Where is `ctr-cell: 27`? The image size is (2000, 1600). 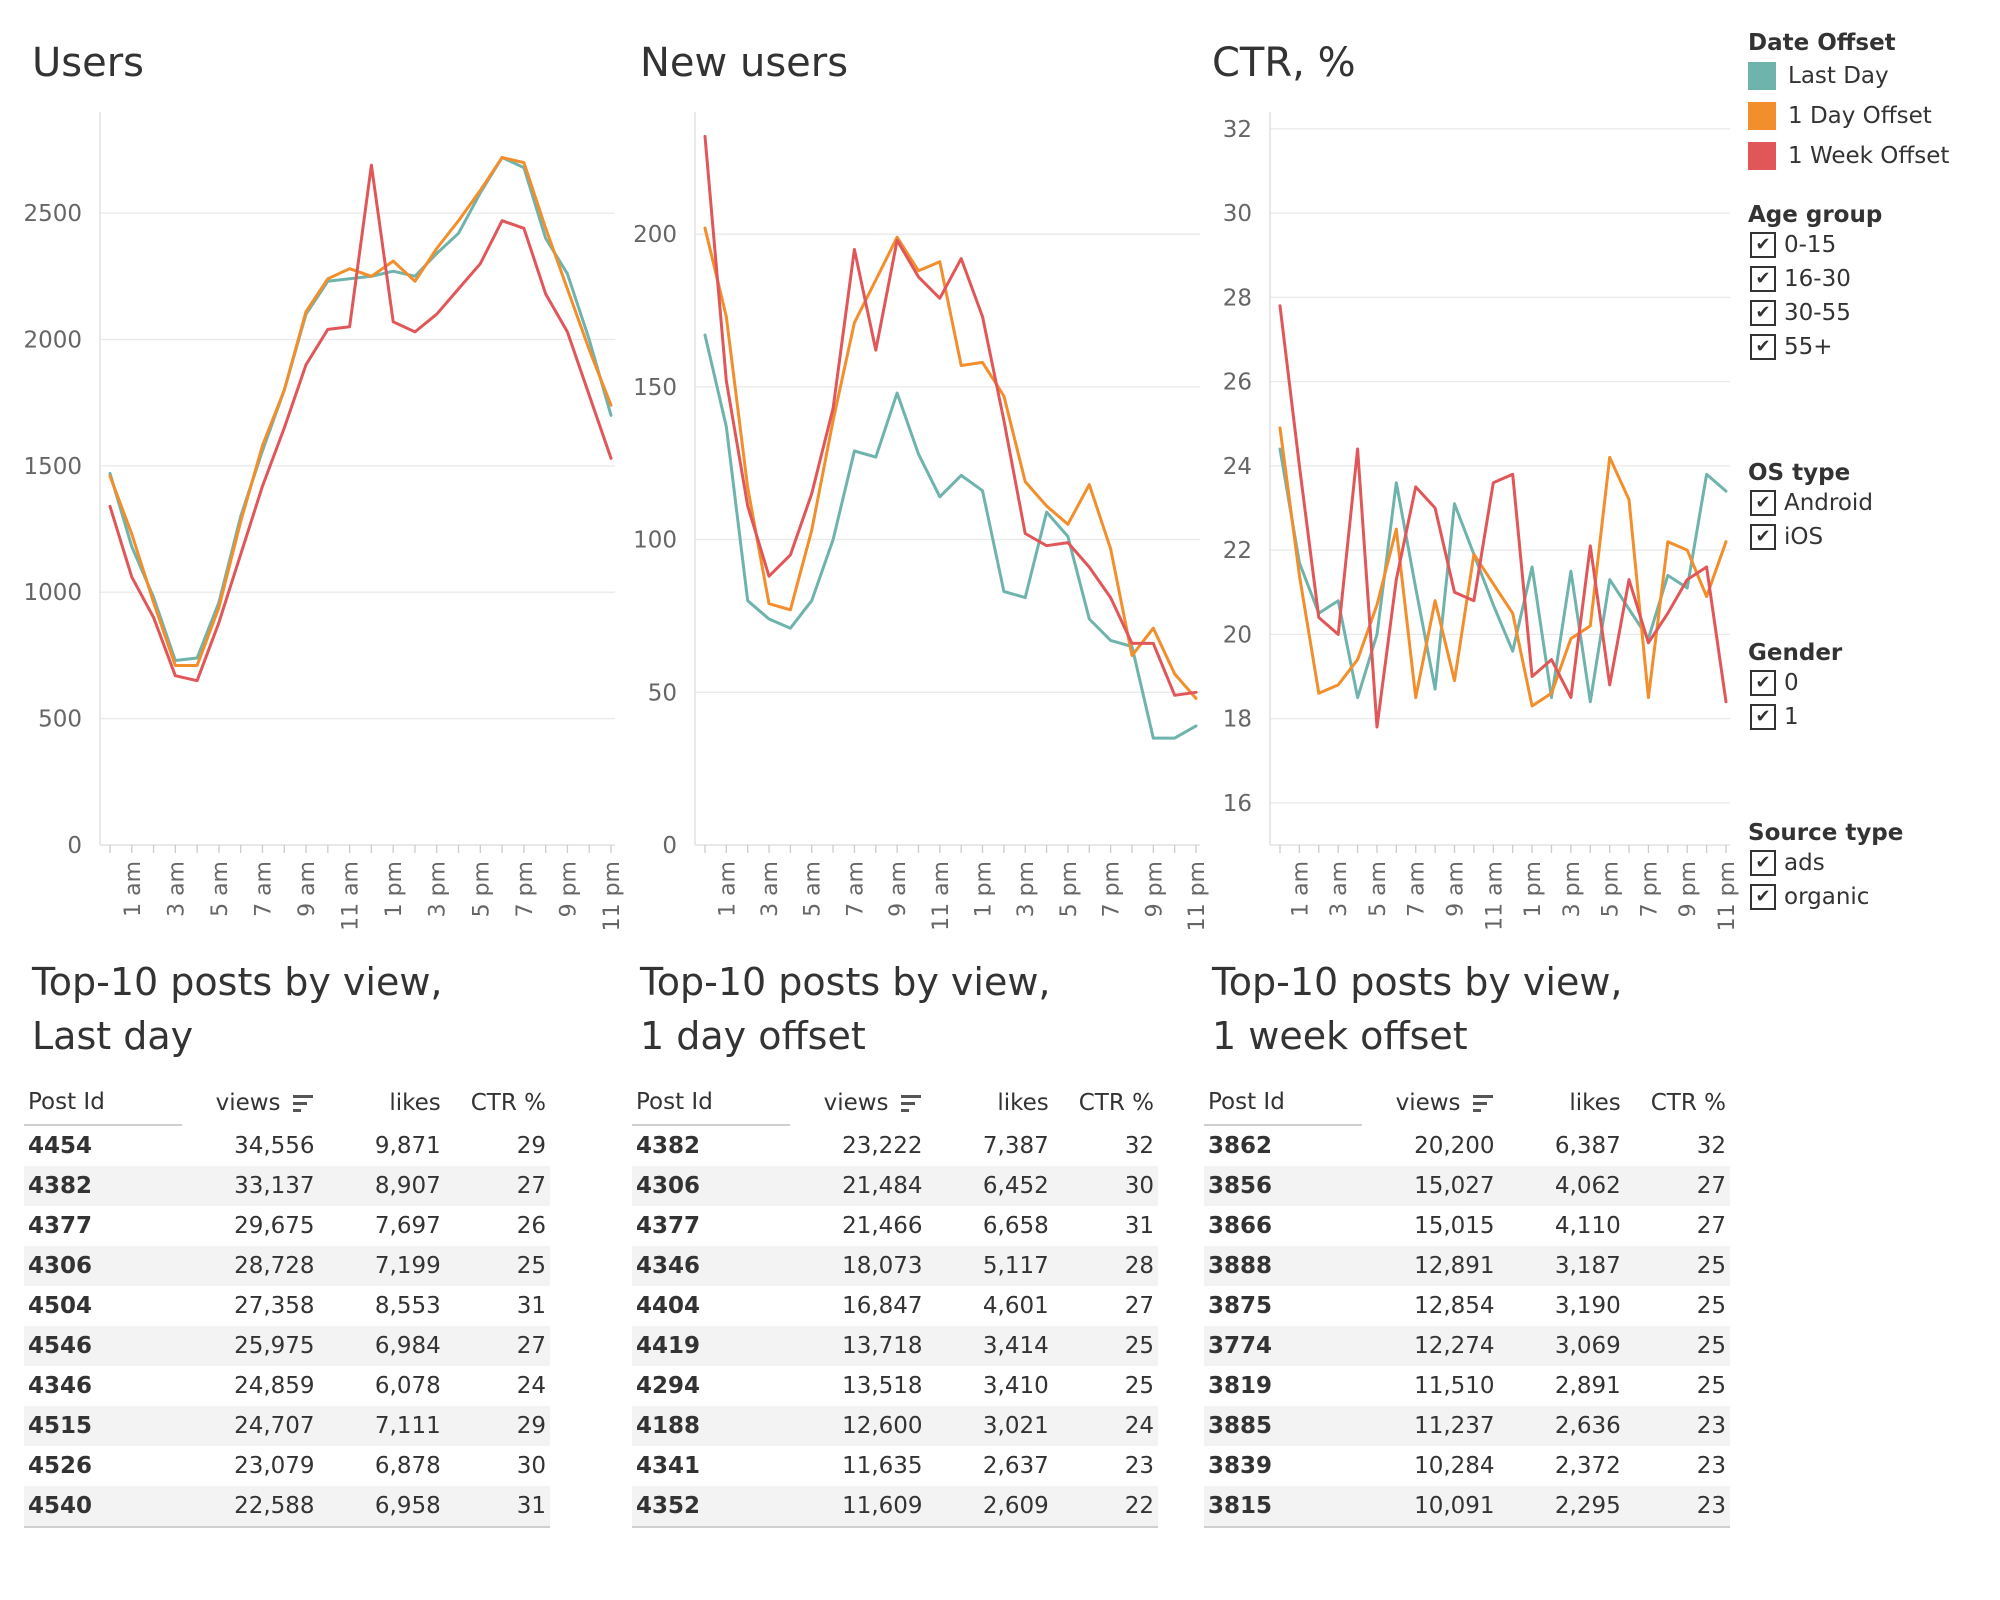
ctr-cell: 27 is located at coordinates (497, 1186).